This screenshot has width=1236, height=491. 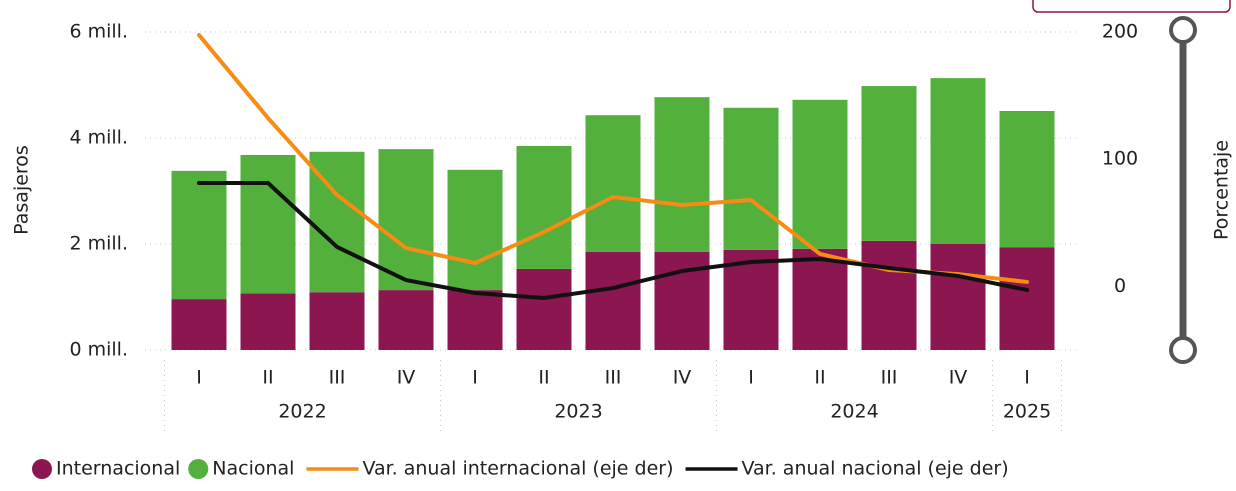 I want to click on y-tick-label: 0 mill., so click(x=98, y=350).